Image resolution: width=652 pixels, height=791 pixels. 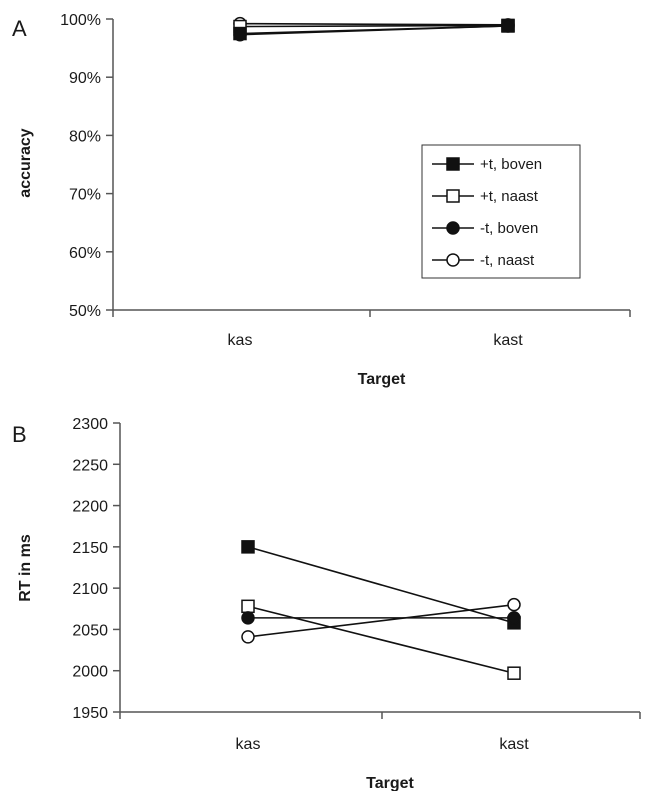 What do you see at coordinates (19, 28) in the screenshot?
I see `panel-letter: A` at bounding box center [19, 28].